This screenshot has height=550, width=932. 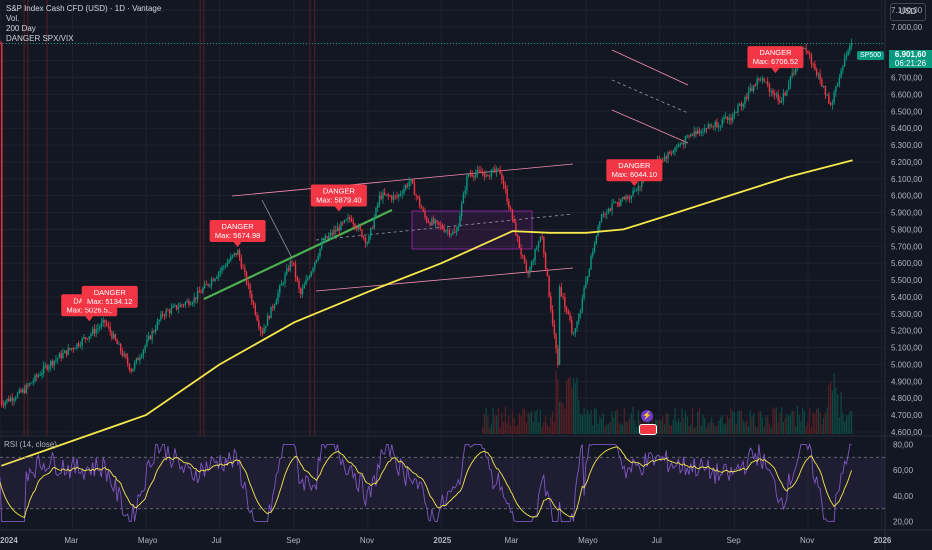 I want to click on legend-volume: Vol., so click(x=13, y=18).